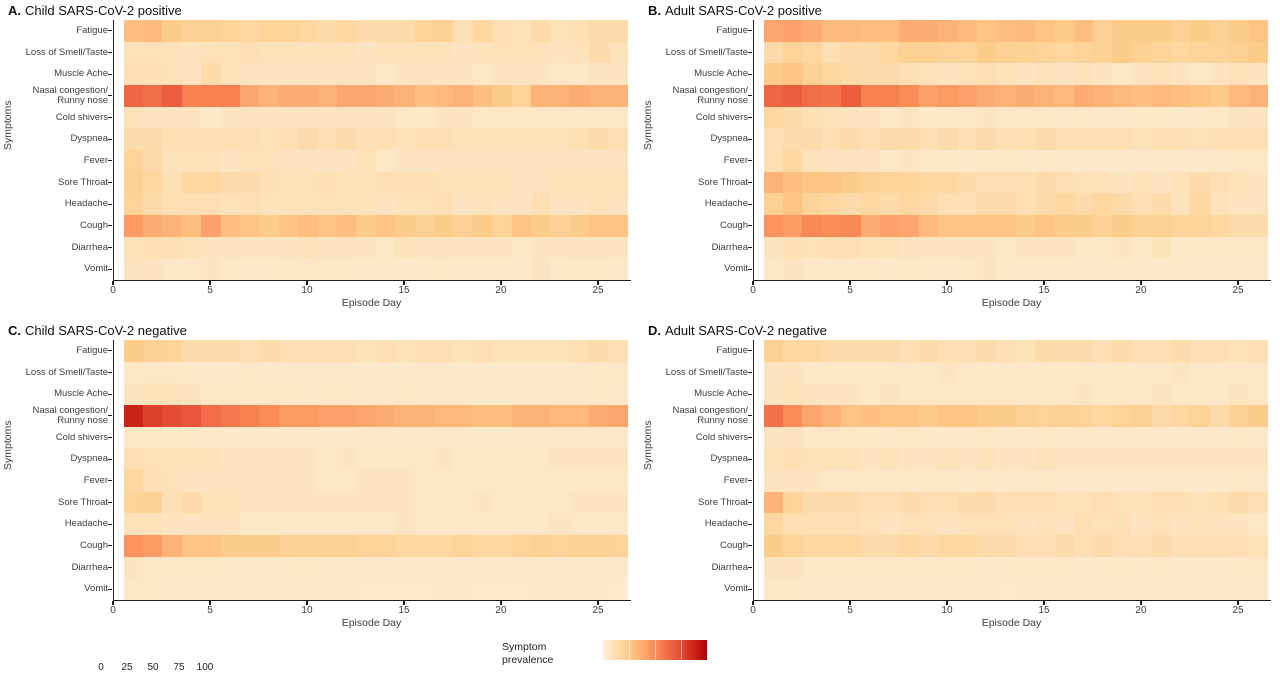 This screenshot has height=676, width=1280. Describe the element at coordinates (735, 10) in the screenshot. I see `panel-title: B. Adult SARS-CoV-2 positive` at that location.